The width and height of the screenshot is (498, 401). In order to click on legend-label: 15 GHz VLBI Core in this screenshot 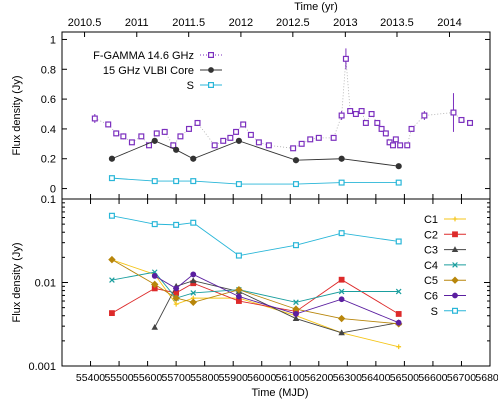, I will do `click(148, 71)`.